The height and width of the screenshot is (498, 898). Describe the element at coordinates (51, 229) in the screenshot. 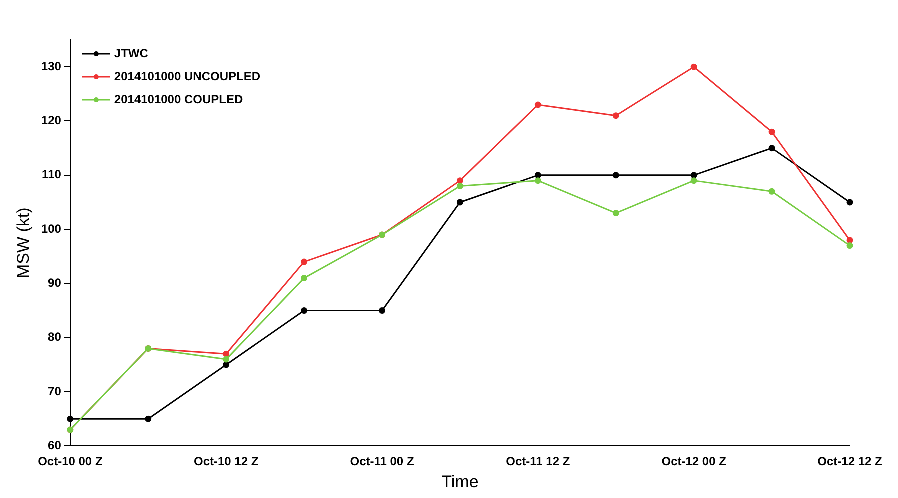

I see `y-tick-label: 100` at that location.